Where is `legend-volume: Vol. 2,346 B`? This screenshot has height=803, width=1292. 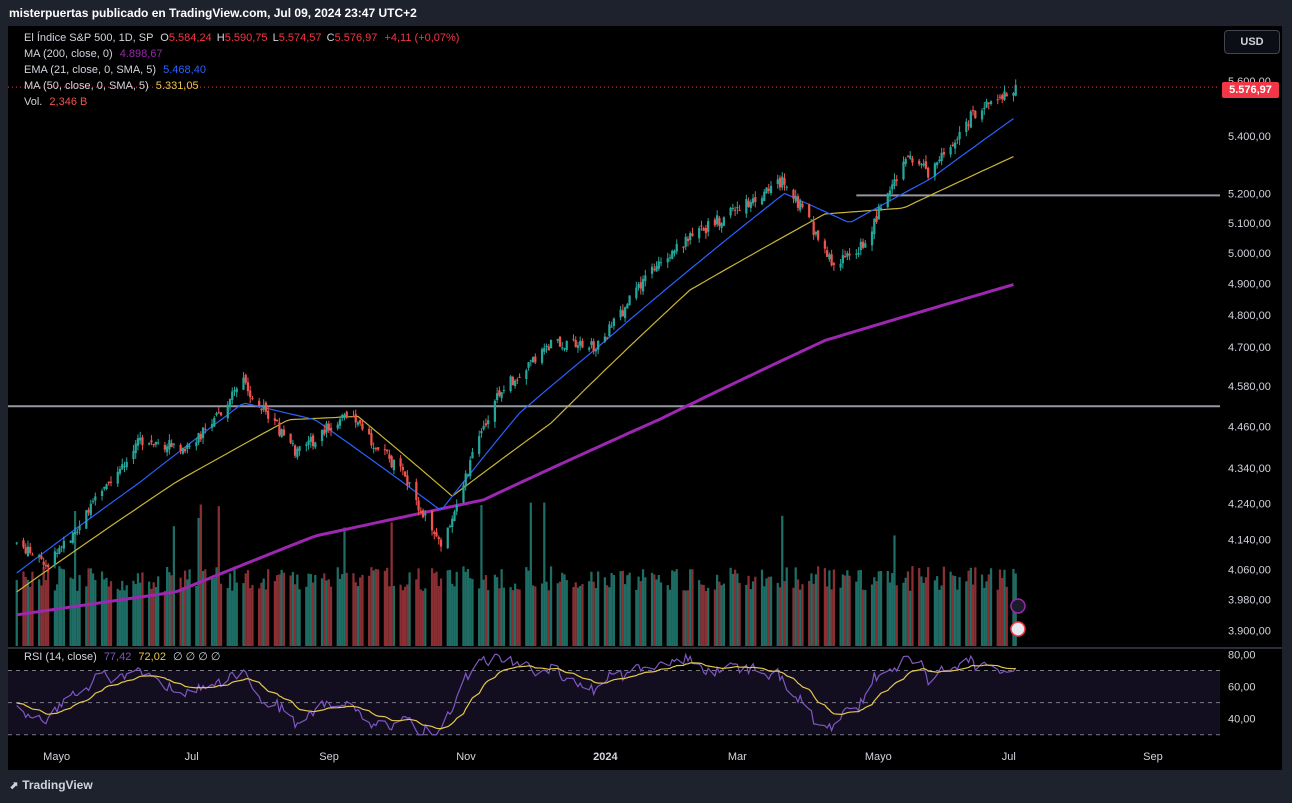 legend-volume: Vol. 2,346 B is located at coordinates (55, 102).